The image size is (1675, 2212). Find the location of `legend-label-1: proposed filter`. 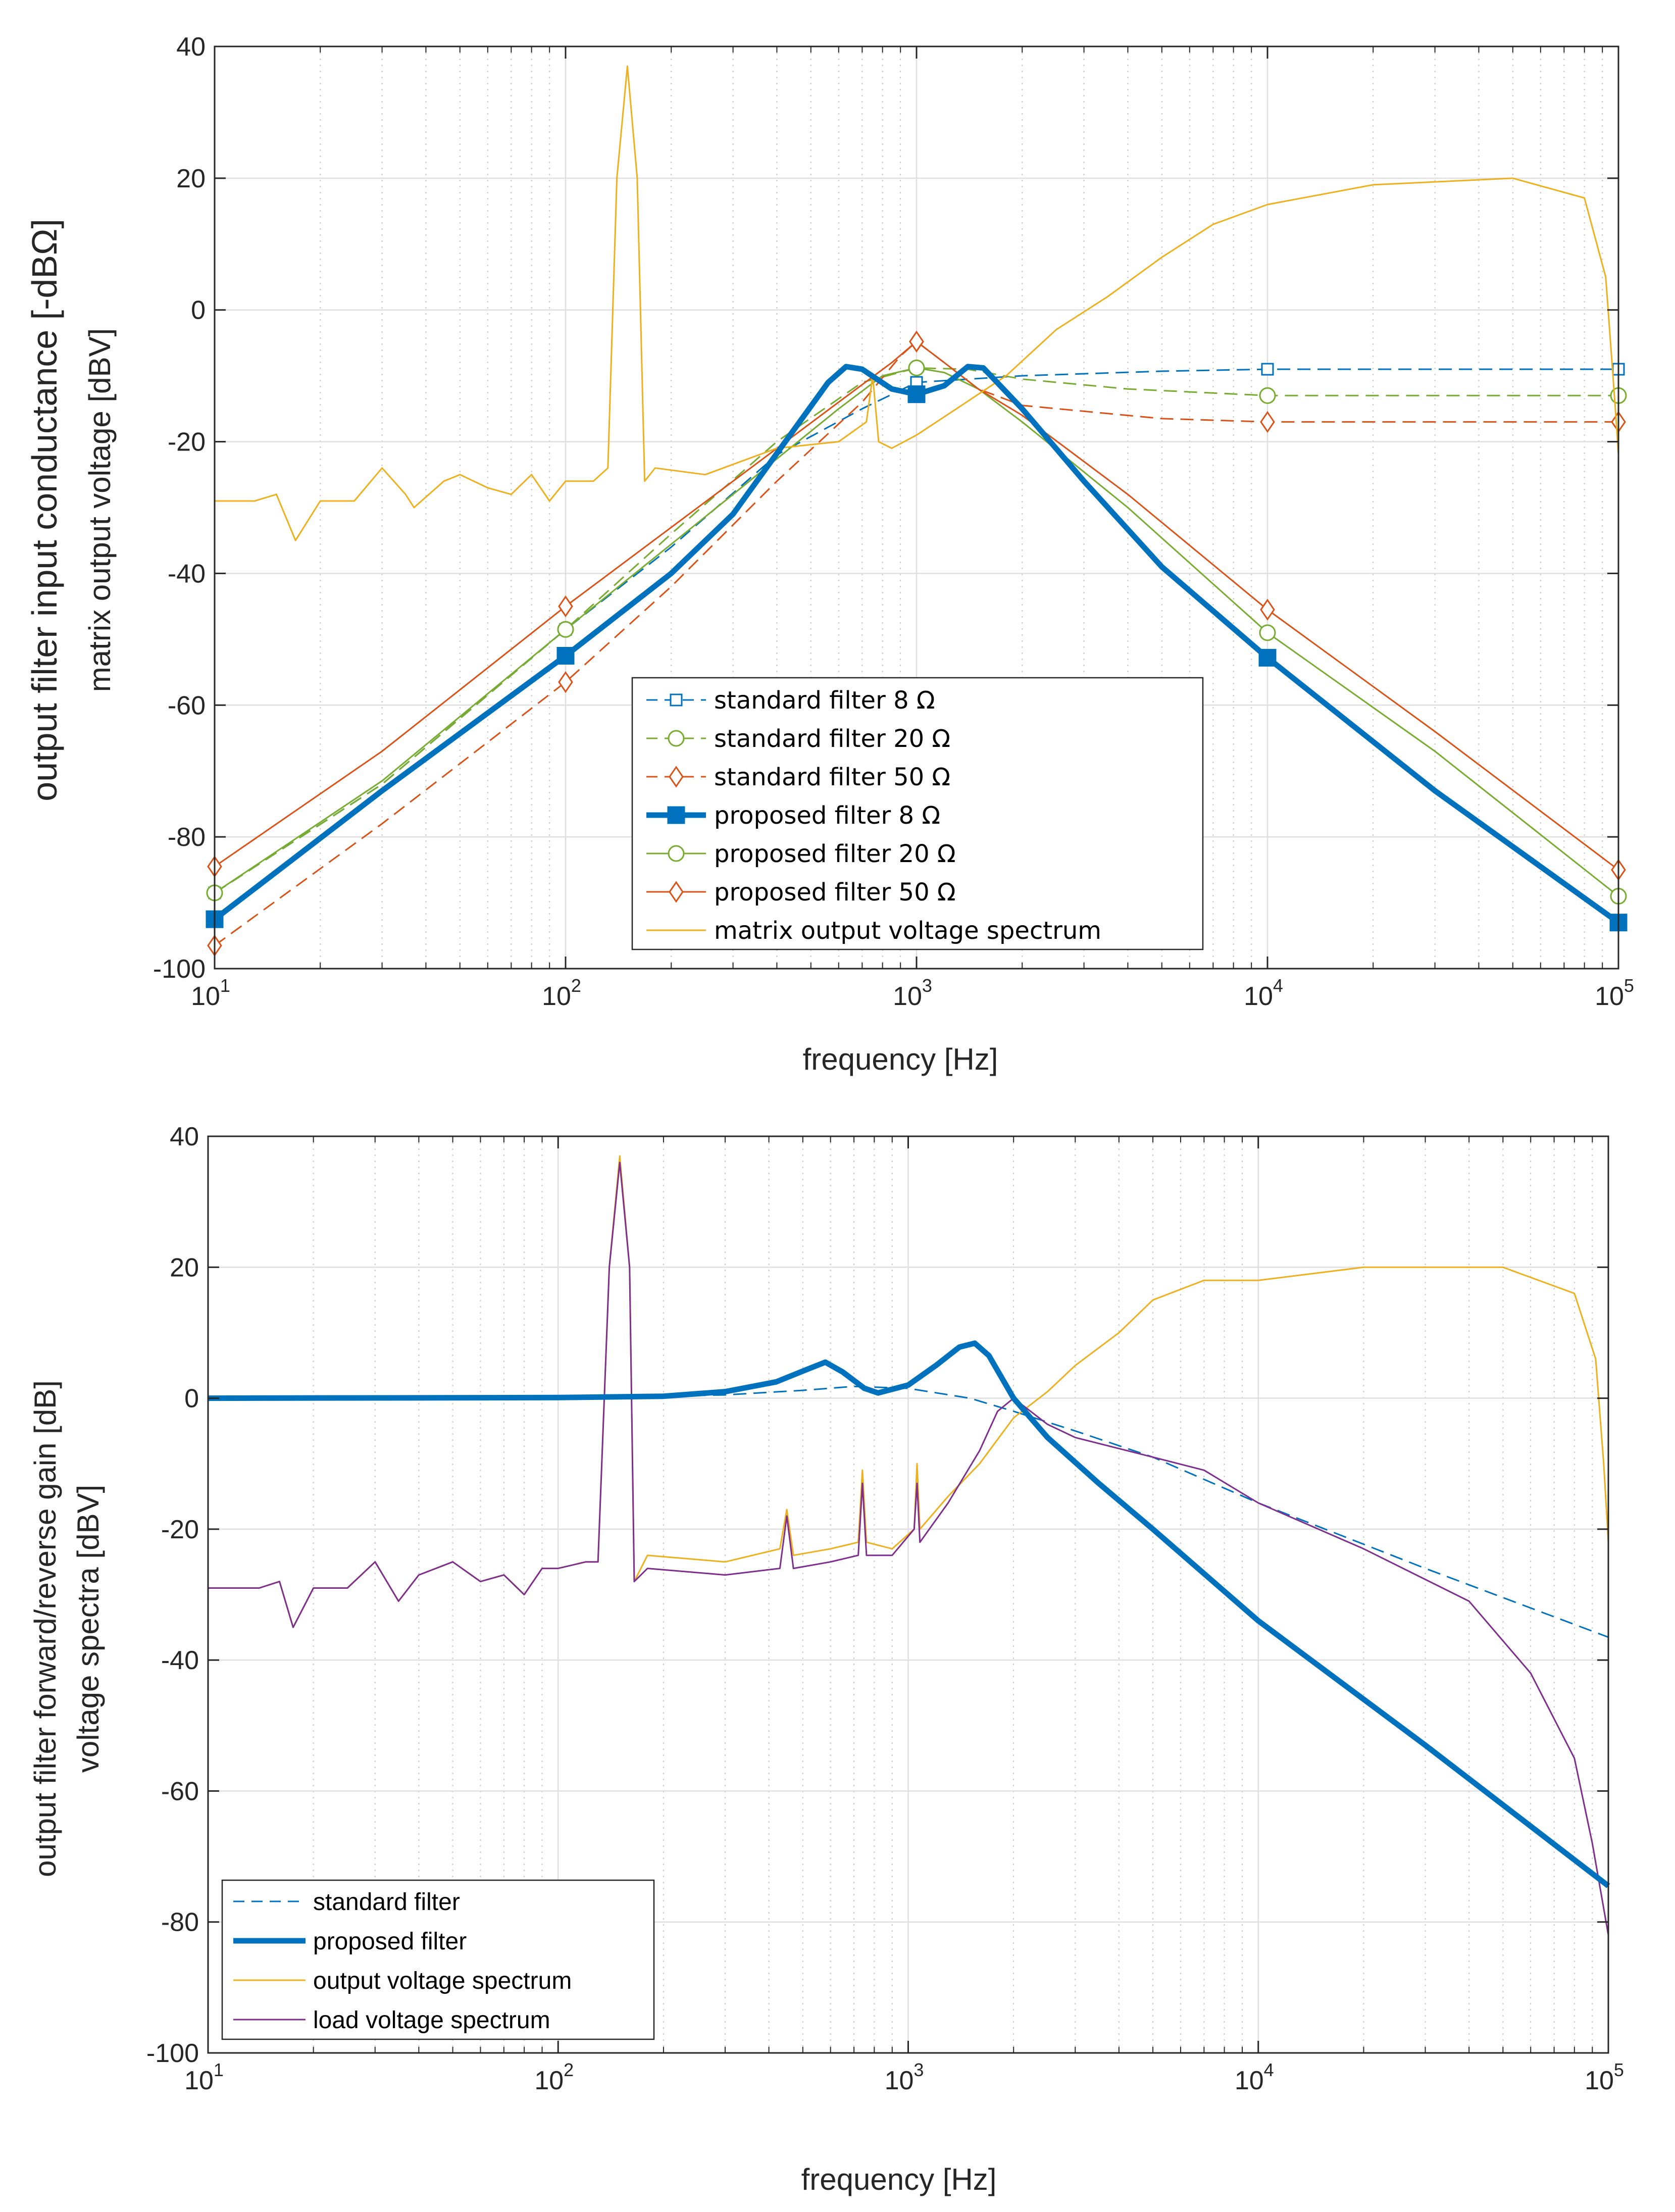

legend-label-1: proposed filter is located at coordinates (390, 1941).